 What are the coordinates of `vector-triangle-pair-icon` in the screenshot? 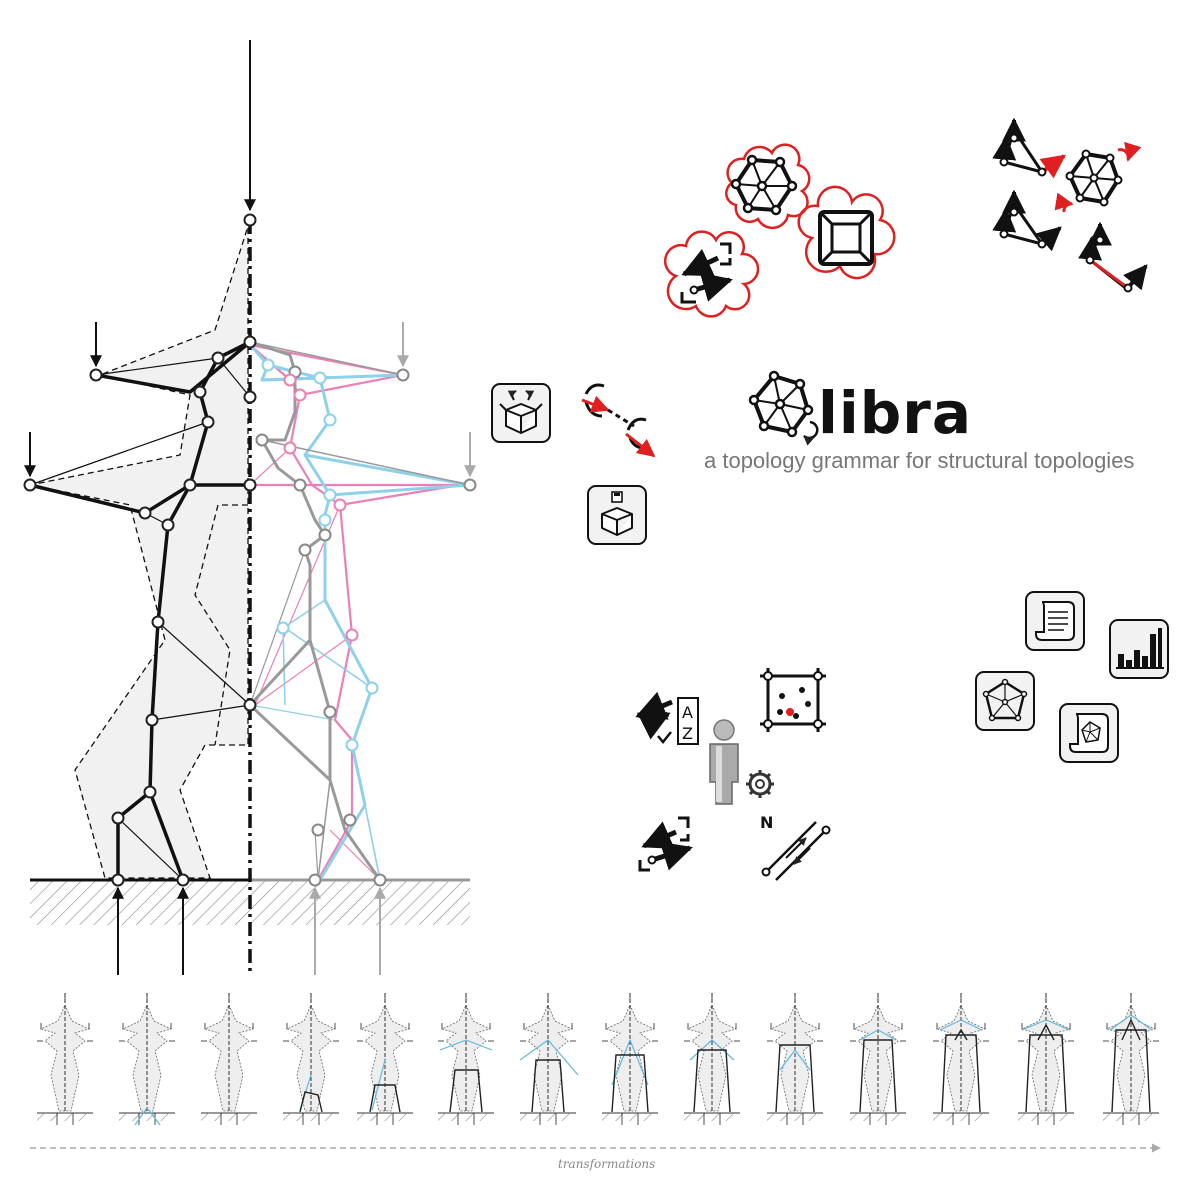 It's located at (1033, 220).